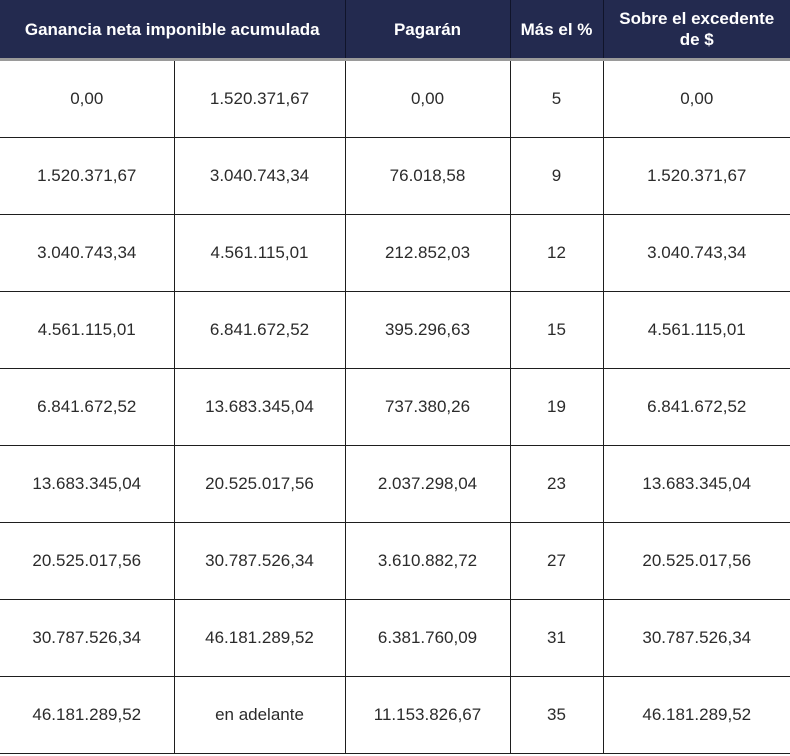 The width and height of the screenshot is (790, 756). Describe the element at coordinates (87, 484) in the screenshot. I see `cell-desde: 13.683.345,04` at that location.